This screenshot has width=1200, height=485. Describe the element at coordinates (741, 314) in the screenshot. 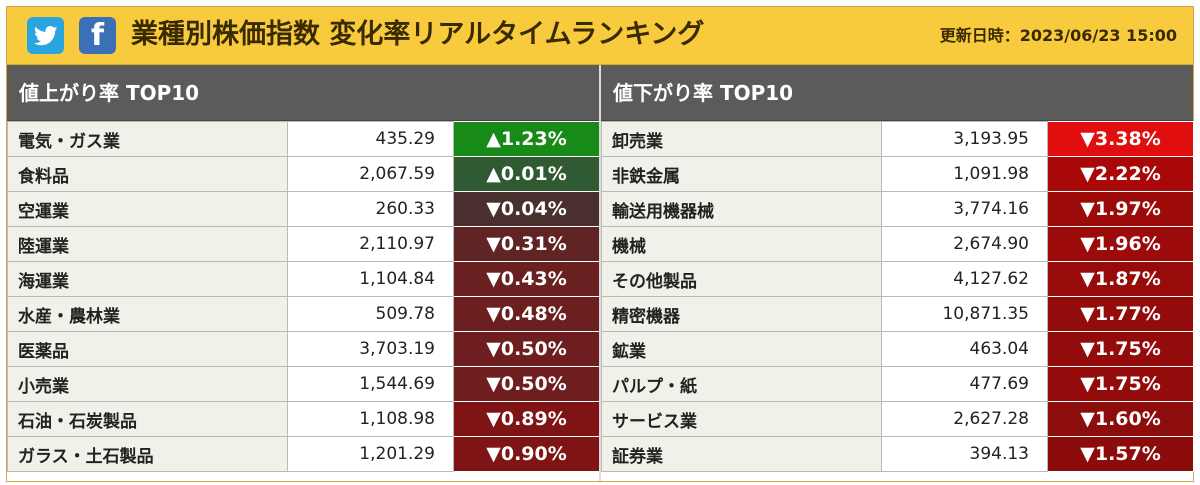

I see `sector-name: 精密機器` at that location.